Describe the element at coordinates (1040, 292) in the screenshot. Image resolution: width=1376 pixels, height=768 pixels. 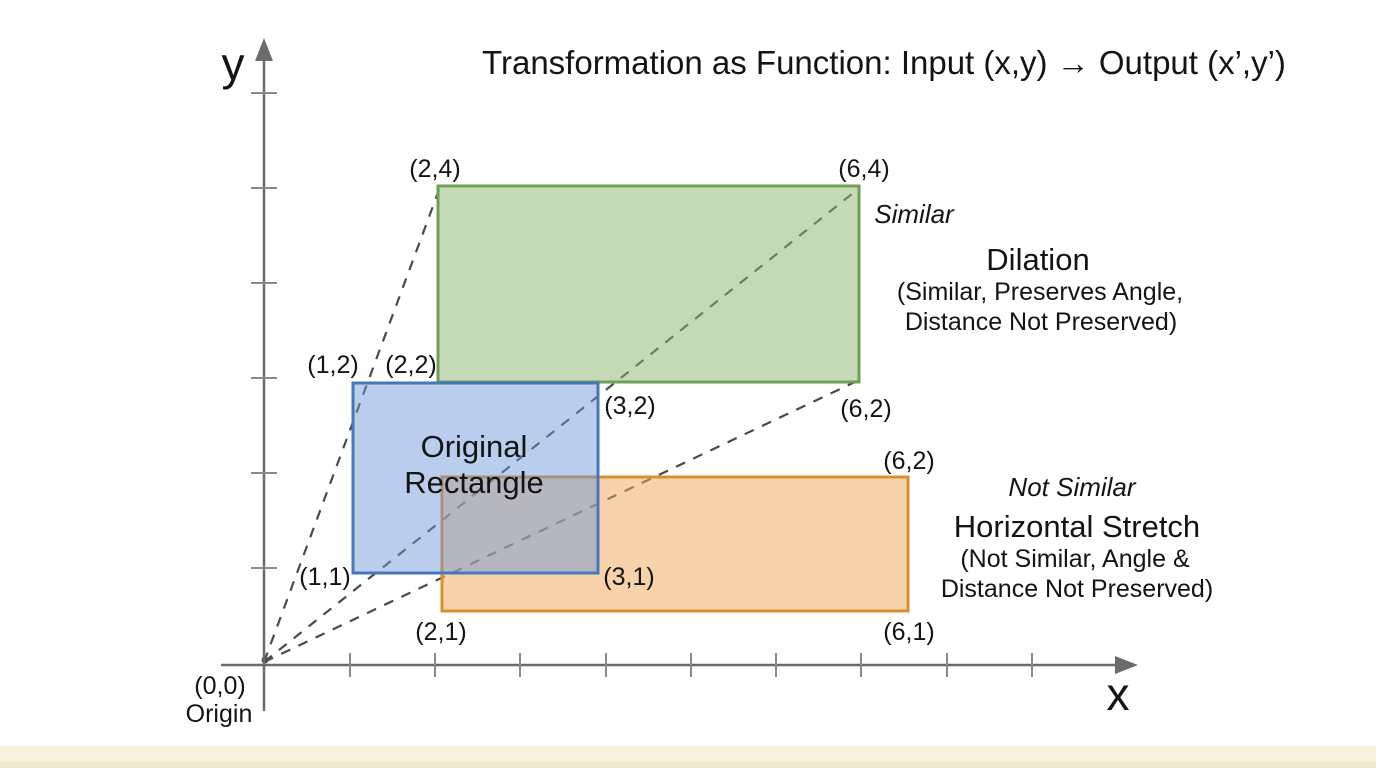
I see `dilation-note-line1: (Similar, Preserves Angle,` at that location.